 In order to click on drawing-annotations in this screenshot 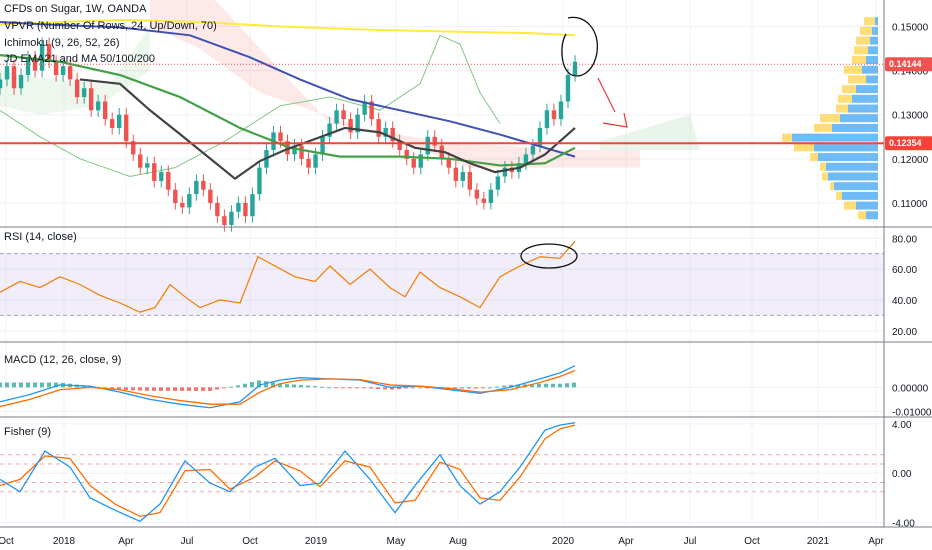, I will do `click(574, 142)`.